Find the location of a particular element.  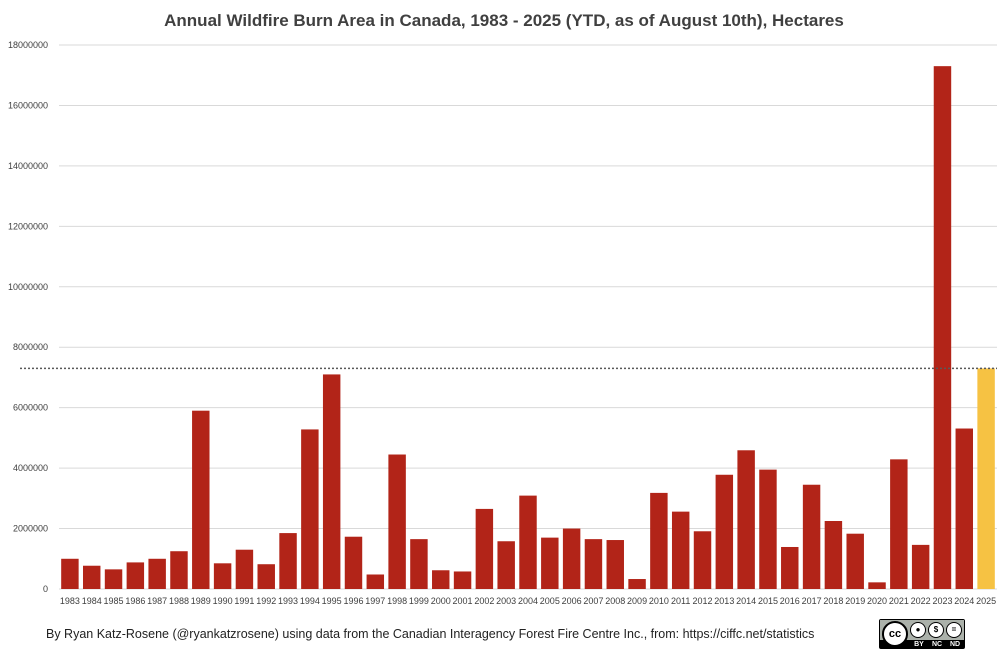

cc-license-badge: cc ● $ = BY NC ND is located at coordinates (922, 634).